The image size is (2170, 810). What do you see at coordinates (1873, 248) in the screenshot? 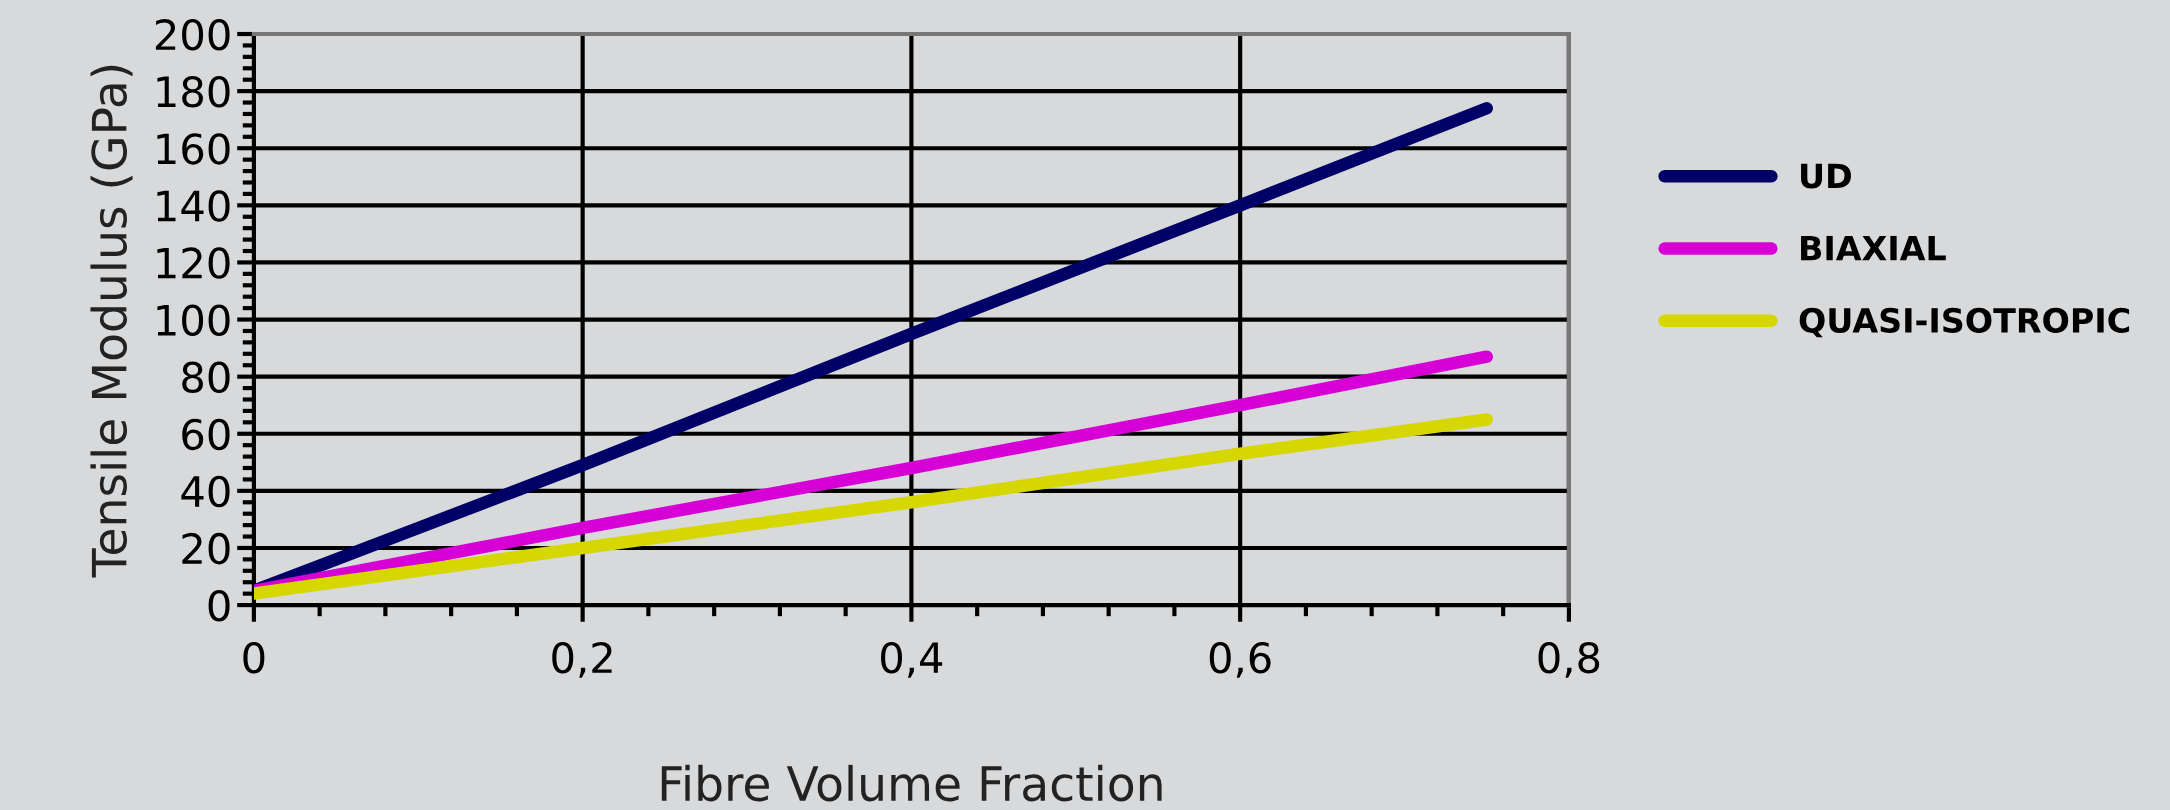
I see `legend-label: BIAXIAL` at bounding box center [1873, 248].